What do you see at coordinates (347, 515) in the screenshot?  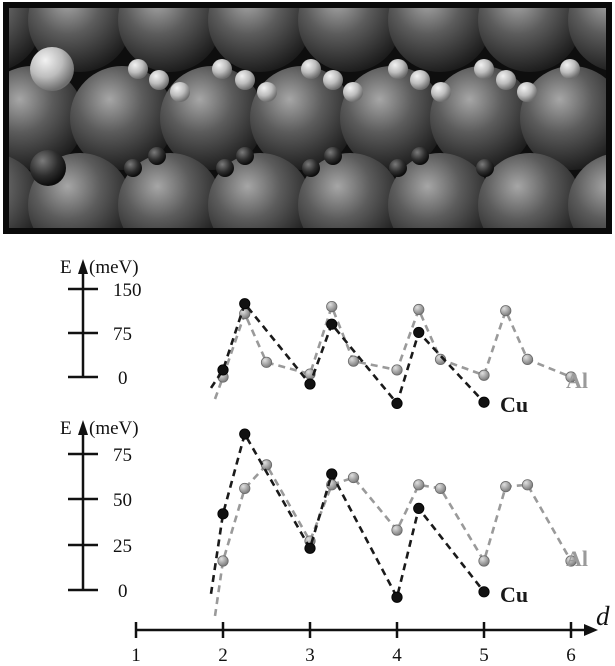 I see `lower-cu-series-line` at bounding box center [347, 515].